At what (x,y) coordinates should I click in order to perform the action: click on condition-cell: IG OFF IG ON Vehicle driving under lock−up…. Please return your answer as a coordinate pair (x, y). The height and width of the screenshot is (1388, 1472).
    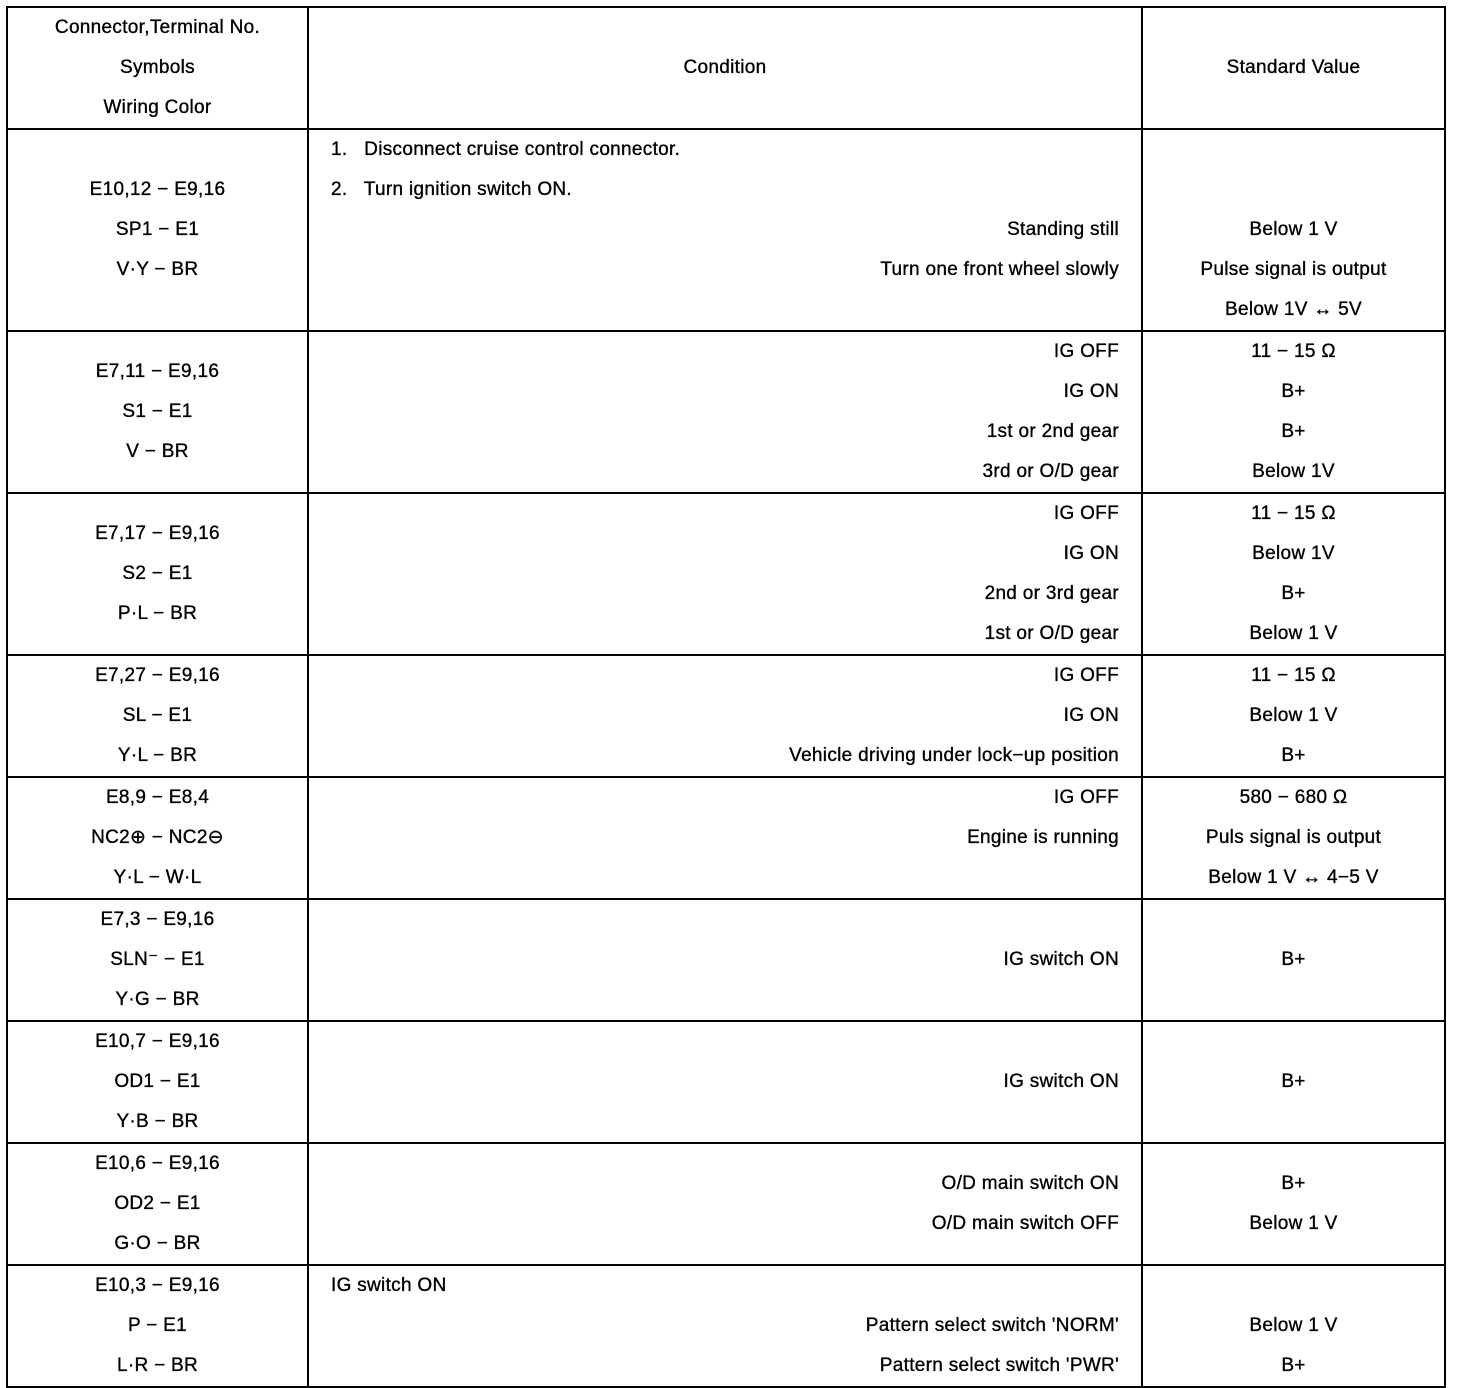
    Looking at the image, I should click on (725, 716).